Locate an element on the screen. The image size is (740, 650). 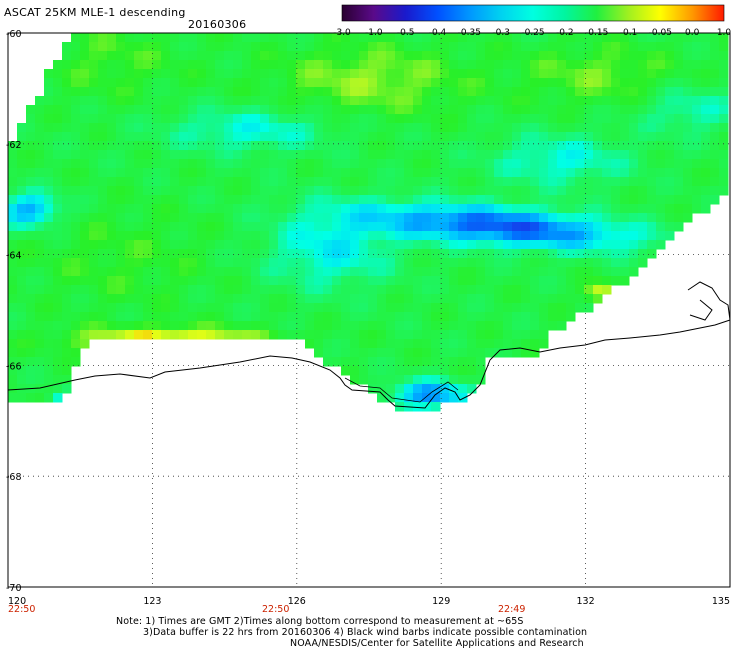
time-label: 22:49 is located at coordinates (511, 609).